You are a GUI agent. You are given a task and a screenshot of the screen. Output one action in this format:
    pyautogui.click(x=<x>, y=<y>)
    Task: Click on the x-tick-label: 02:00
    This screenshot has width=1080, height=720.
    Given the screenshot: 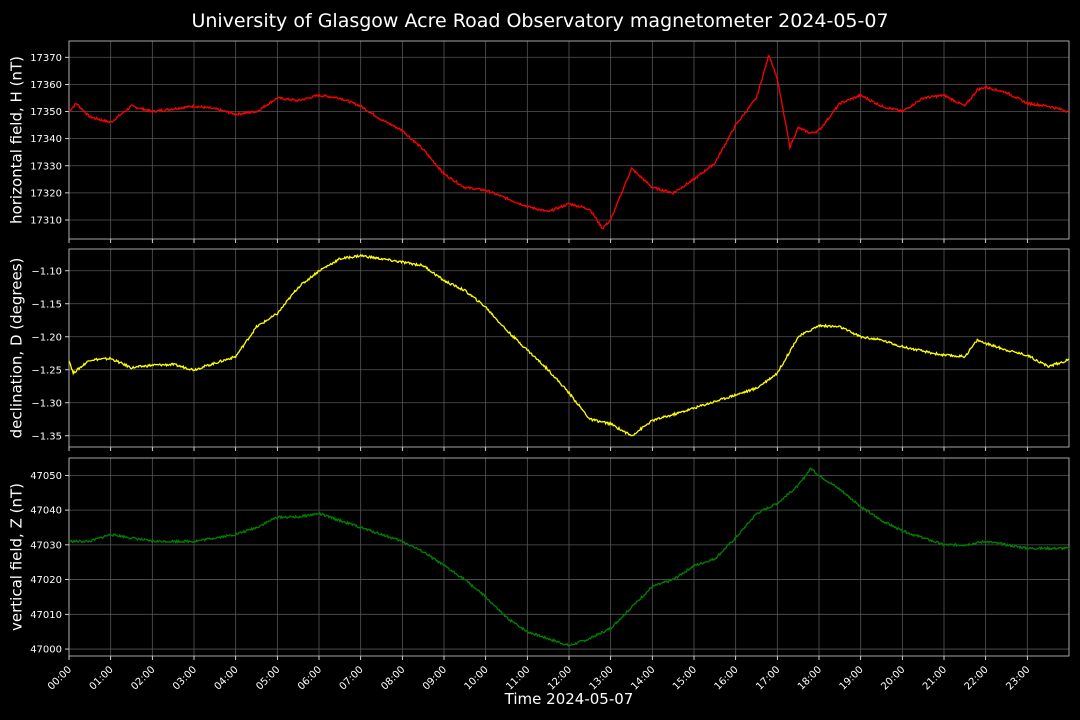 What is the action you would take?
    pyautogui.click(x=143, y=678)
    